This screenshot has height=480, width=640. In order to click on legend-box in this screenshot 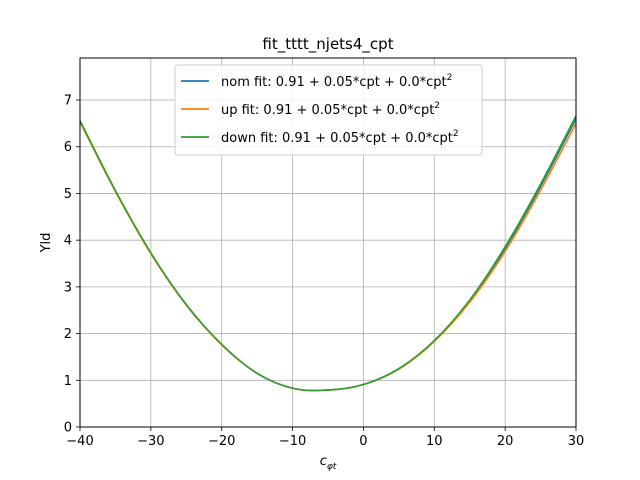, I will do `click(328, 110)`.